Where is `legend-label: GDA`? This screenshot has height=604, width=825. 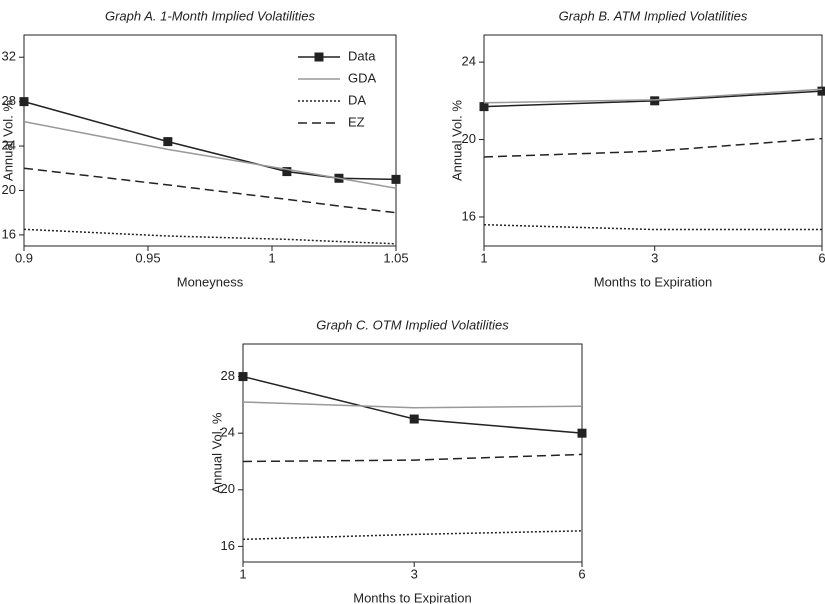 legend-label: GDA is located at coordinates (362, 77).